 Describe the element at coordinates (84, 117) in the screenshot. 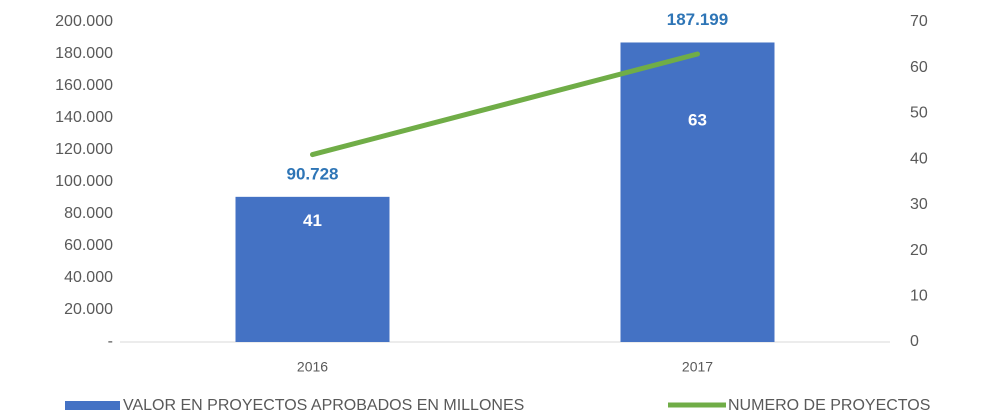

I see `y-tick-label: 140.000` at that location.